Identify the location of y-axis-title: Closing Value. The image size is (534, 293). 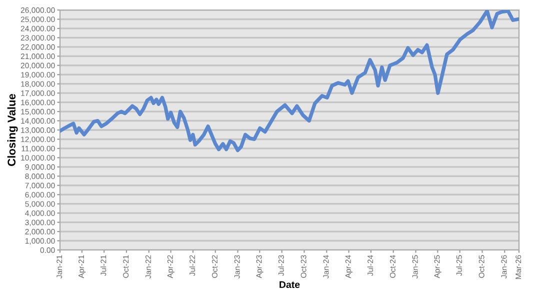
(12, 130).